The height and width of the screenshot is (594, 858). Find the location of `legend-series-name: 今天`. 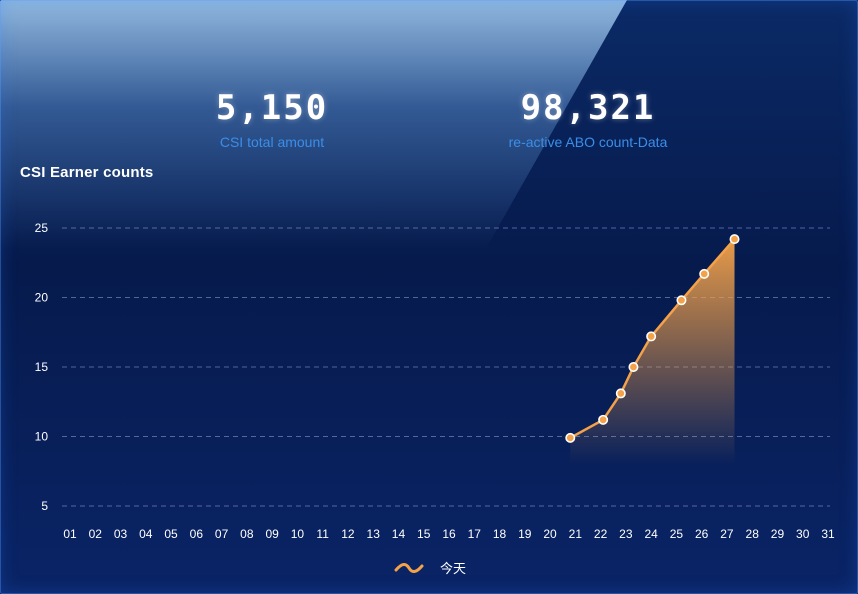

legend-series-name: 今天 is located at coordinates (453, 568).